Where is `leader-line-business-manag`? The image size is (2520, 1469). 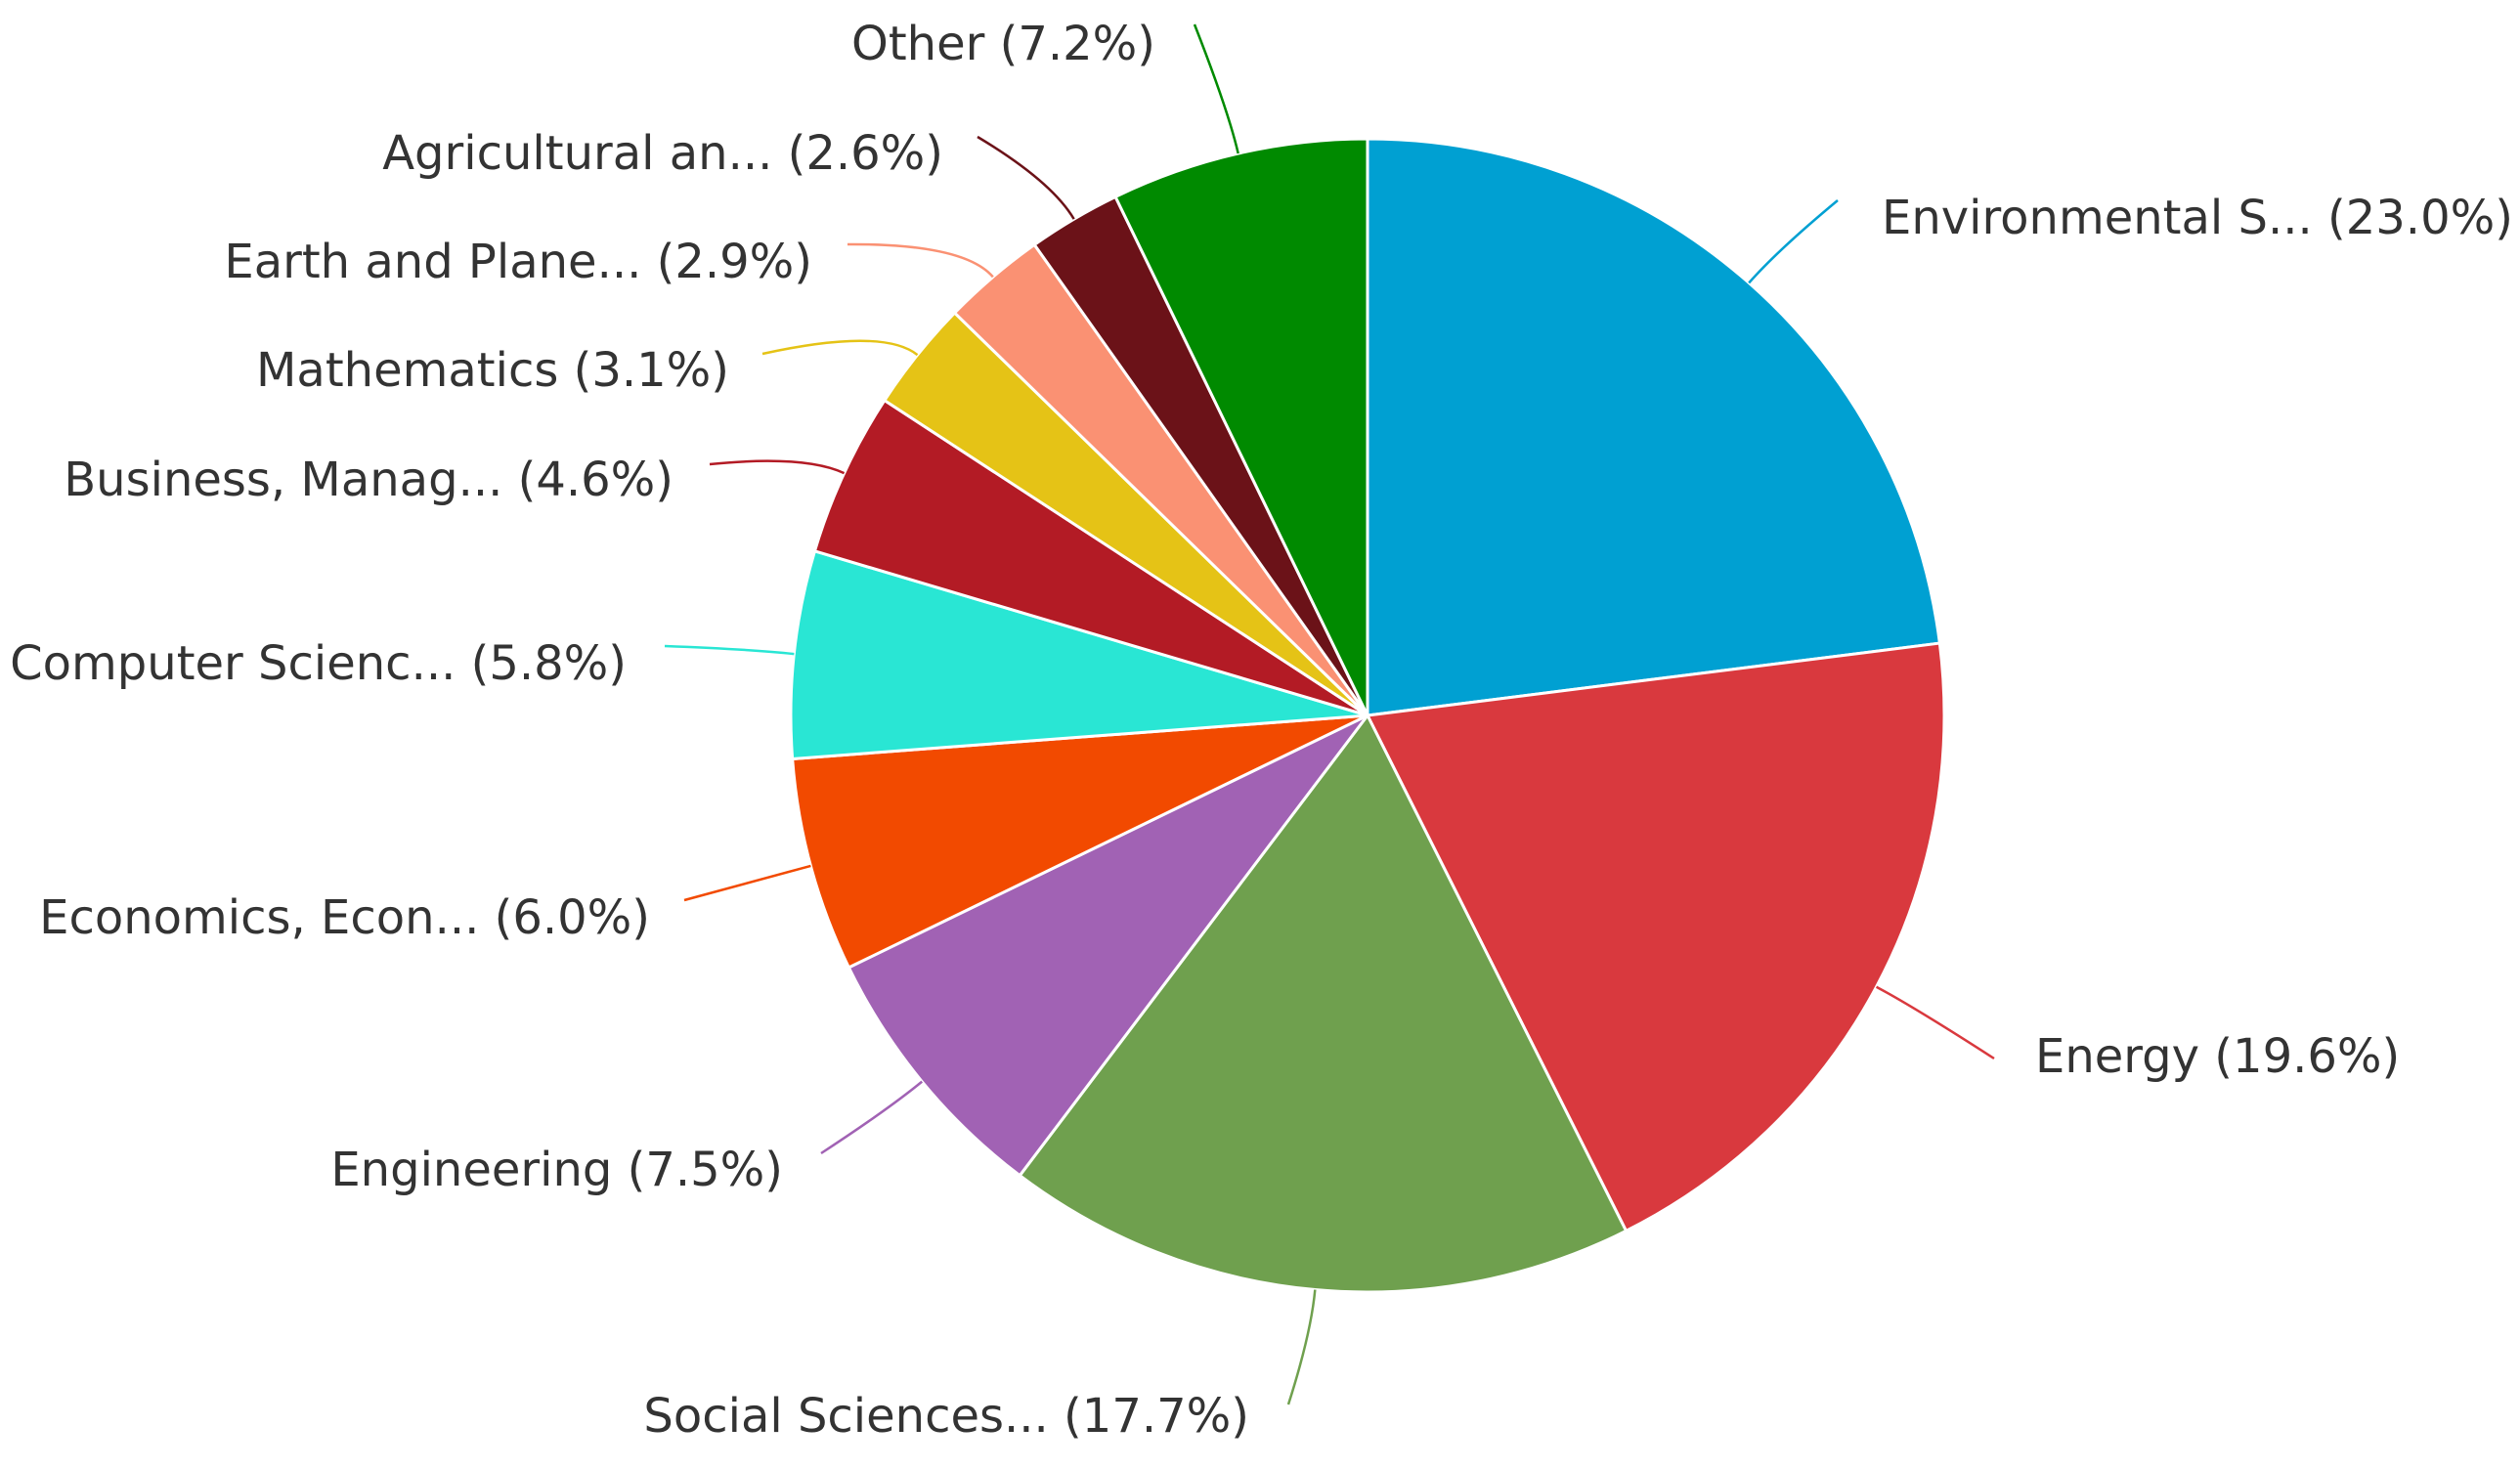 leader-line-business-manag is located at coordinates (777, 467).